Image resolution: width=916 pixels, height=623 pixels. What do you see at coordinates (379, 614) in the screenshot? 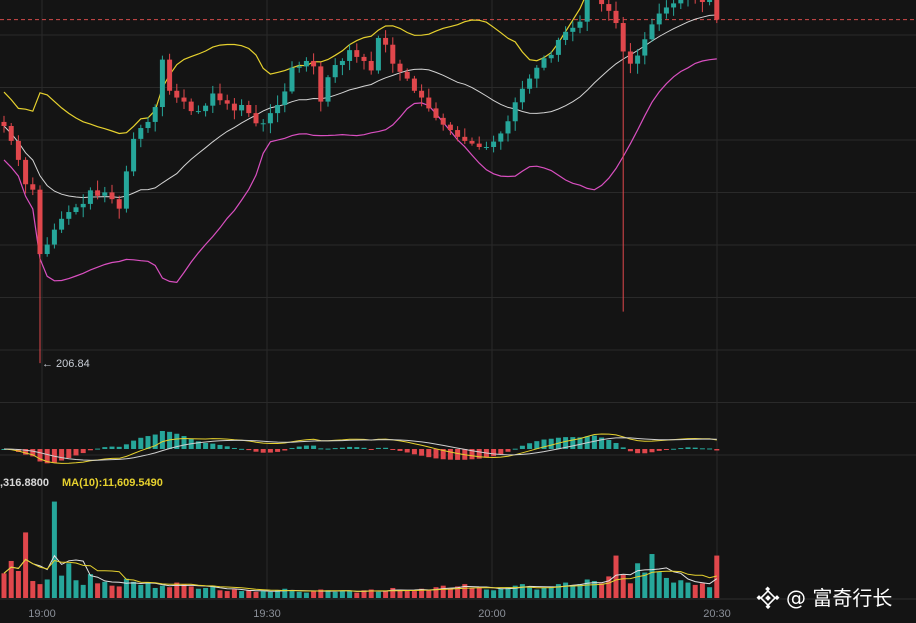
I see `x-axis-ticks: 19:00 19:30 20:00 20:30` at bounding box center [379, 614].